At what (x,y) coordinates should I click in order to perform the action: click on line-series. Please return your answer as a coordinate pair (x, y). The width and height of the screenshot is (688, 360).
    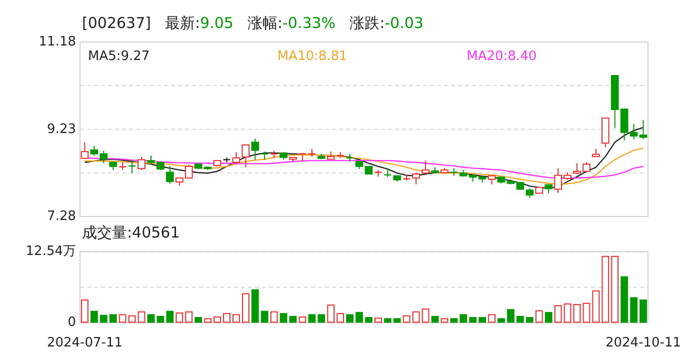
    Looking at the image, I should click on (364, 157).